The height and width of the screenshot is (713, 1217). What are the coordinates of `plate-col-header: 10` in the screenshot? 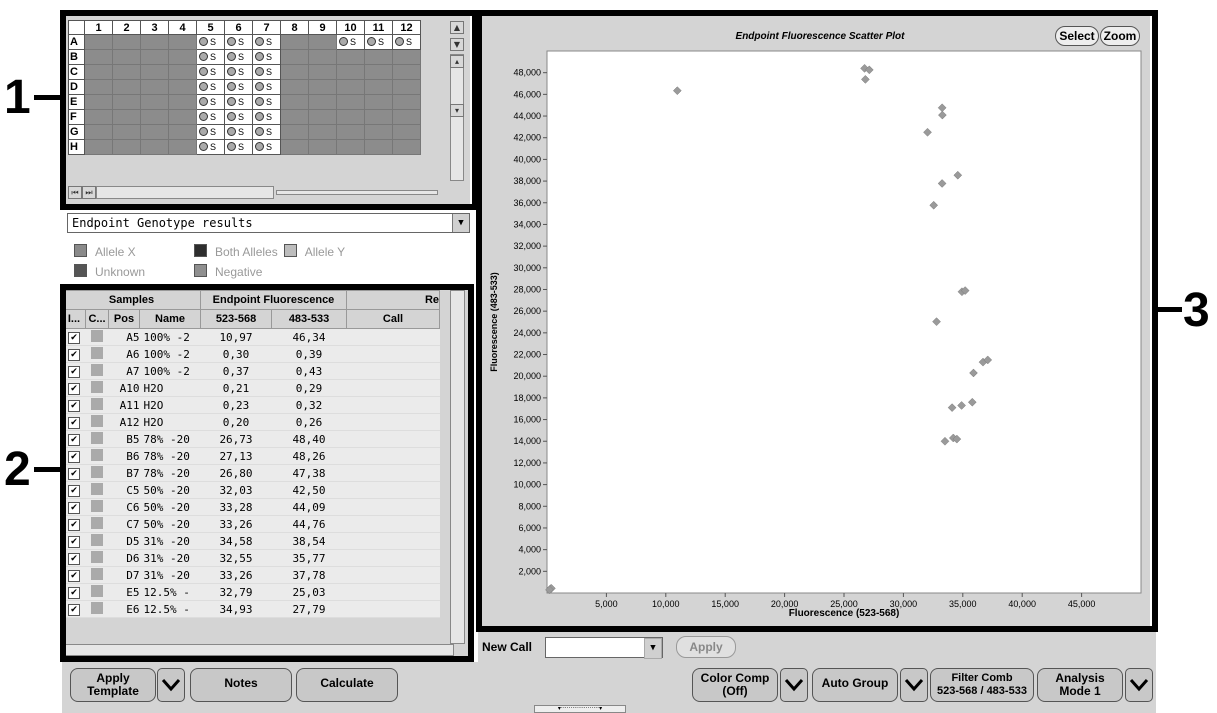 It's located at (350, 27).